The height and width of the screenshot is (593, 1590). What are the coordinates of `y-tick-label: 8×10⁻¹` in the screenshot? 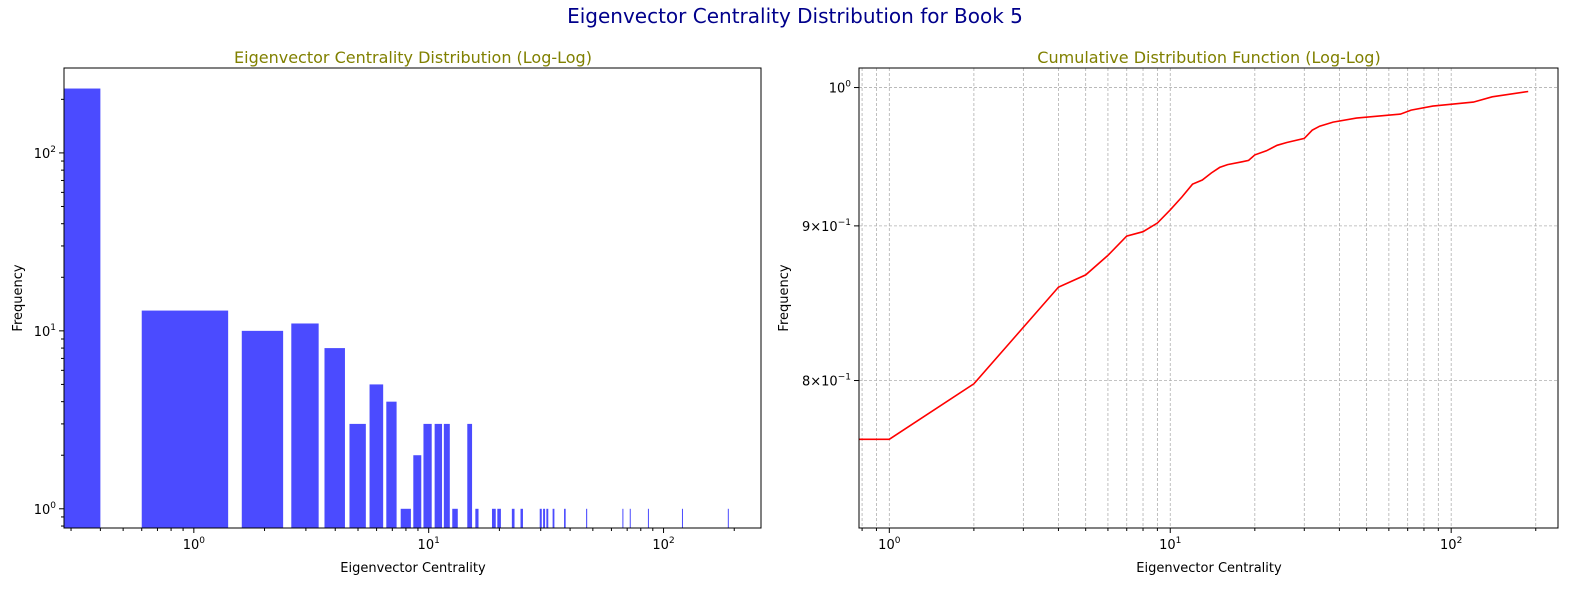 It's located at (826, 381).